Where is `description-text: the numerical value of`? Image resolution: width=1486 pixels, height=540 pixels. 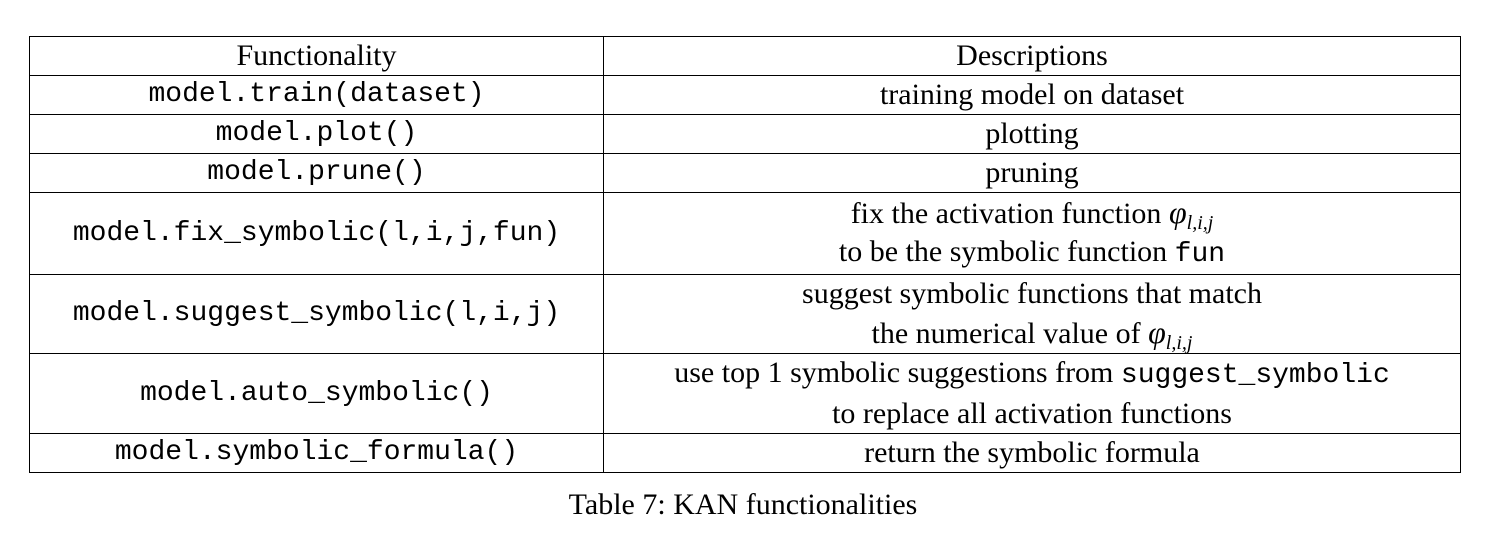
description-text: the numerical value of is located at coordinates (1010, 333).